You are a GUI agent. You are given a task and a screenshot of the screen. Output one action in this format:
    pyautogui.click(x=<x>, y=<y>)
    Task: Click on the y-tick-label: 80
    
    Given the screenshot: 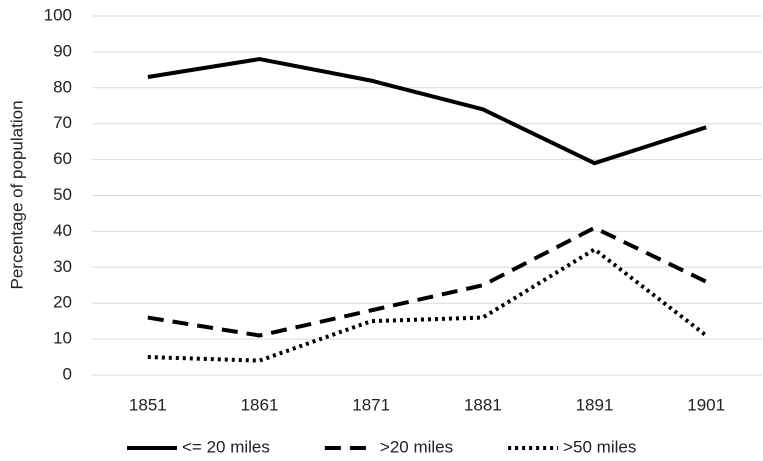 What is the action you would take?
    pyautogui.click(x=62, y=86)
    